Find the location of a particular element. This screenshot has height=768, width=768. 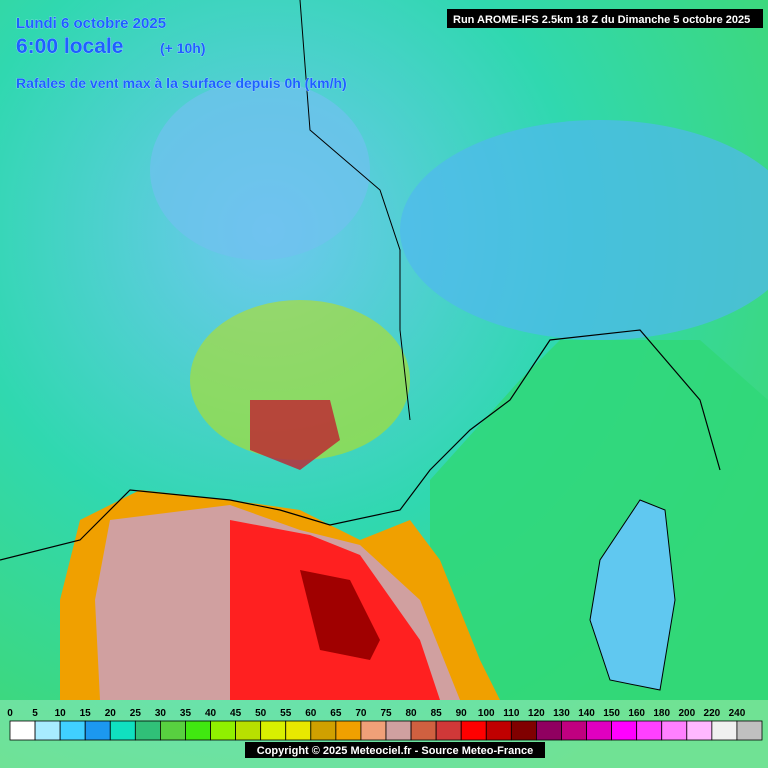

corsica is located at coordinates (632, 595).